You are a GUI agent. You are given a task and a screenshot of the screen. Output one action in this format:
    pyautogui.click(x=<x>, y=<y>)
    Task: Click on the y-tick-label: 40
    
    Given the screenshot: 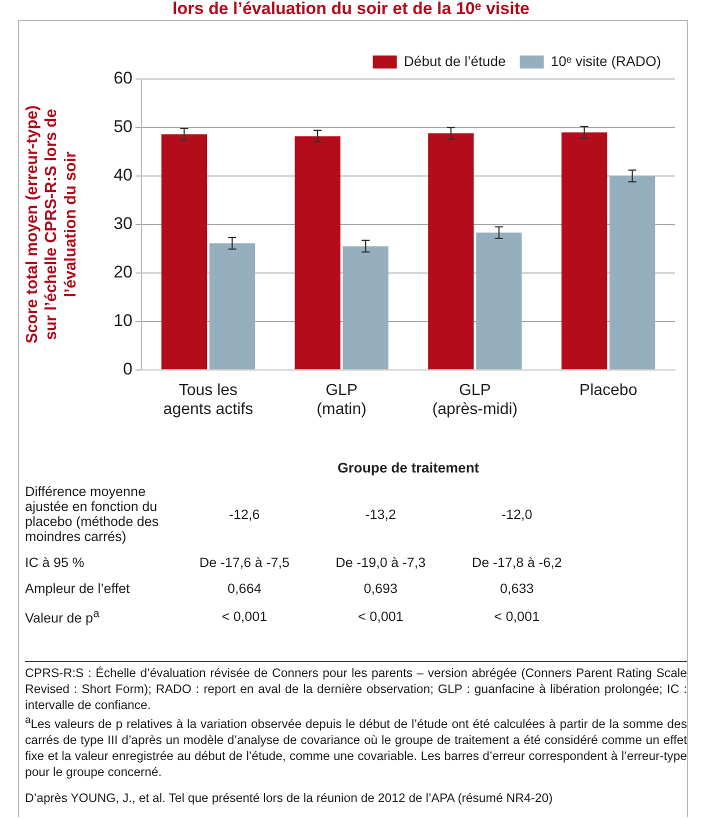 What is the action you would take?
    pyautogui.click(x=123, y=175)
    